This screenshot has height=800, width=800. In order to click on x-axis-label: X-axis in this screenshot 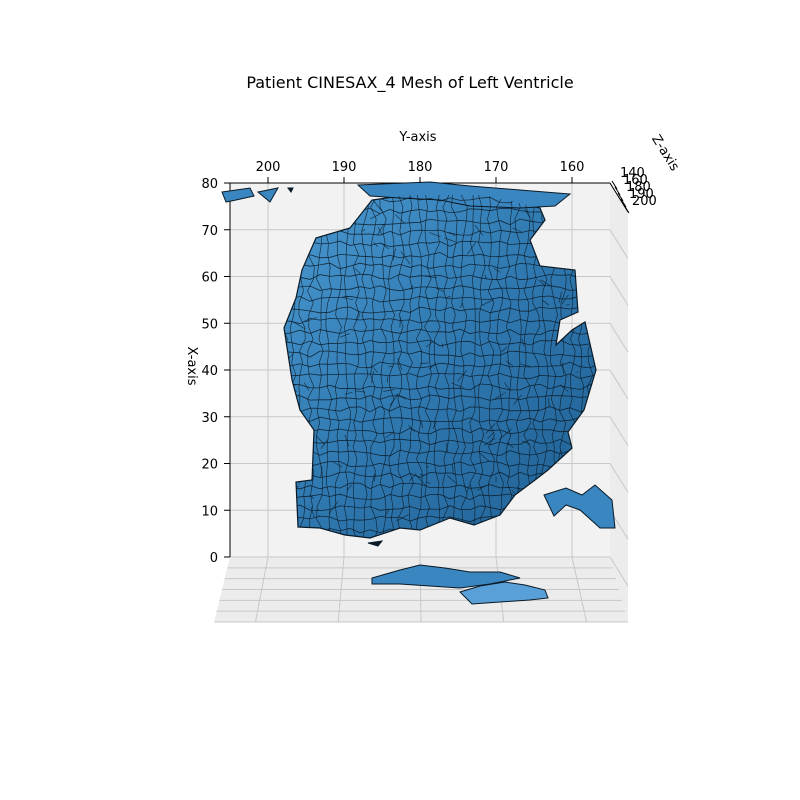, I will do `click(191, 366)`.